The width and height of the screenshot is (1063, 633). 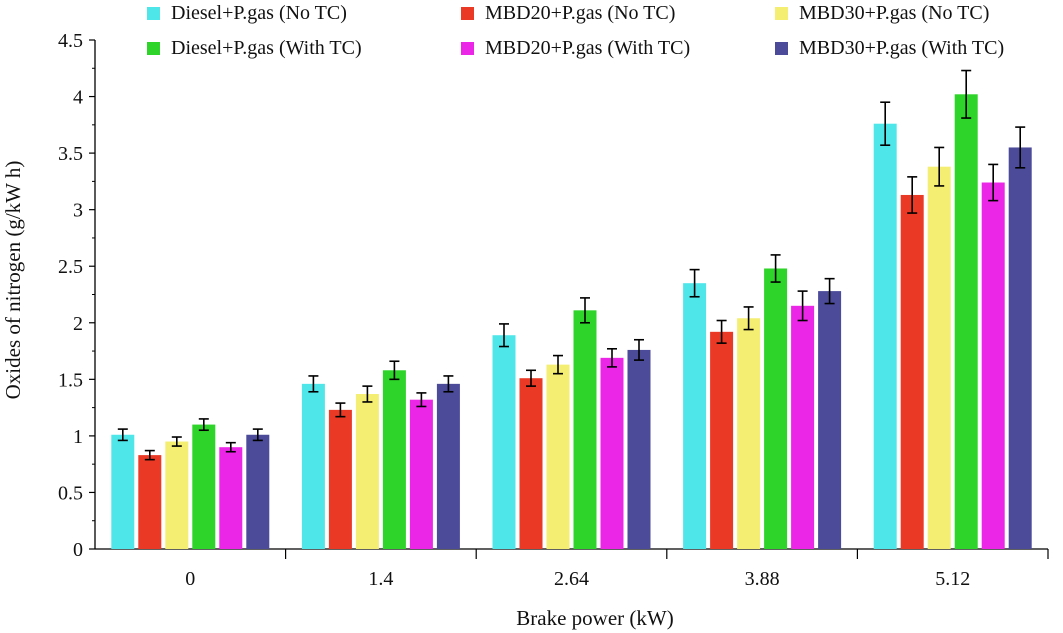 What do you see at coordinates (70, 41) in the screenshot?
I see `y-tick-label: 4.5` at bounding box center [70, 41].